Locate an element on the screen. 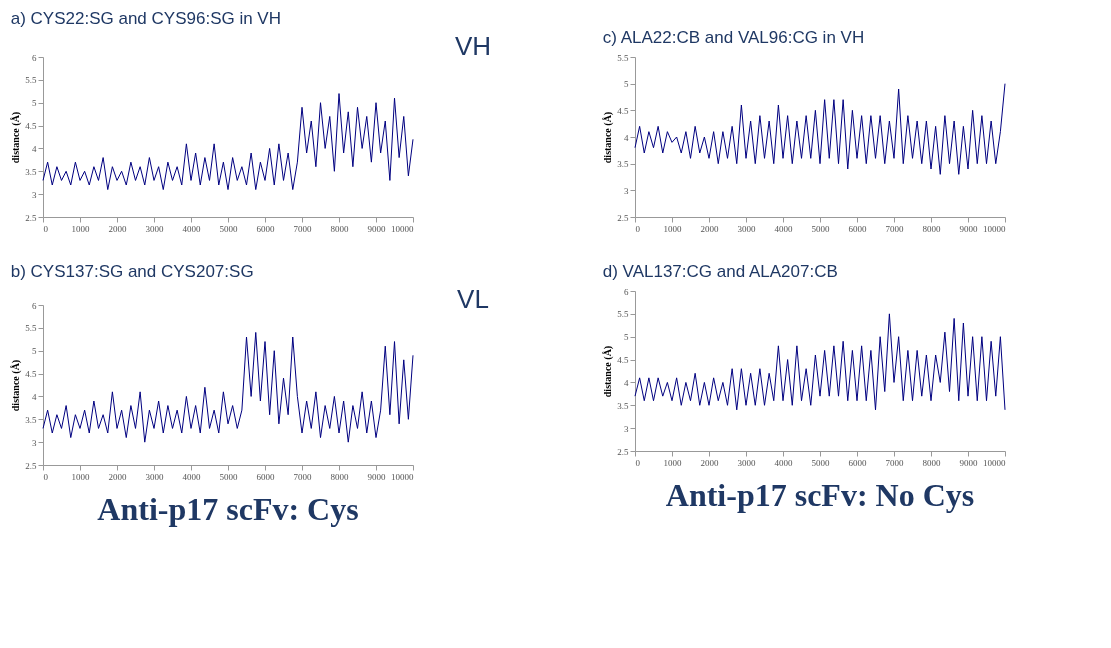 This screenshot has height=648, width=1111. text: VH is located at coordinates (473, 46).